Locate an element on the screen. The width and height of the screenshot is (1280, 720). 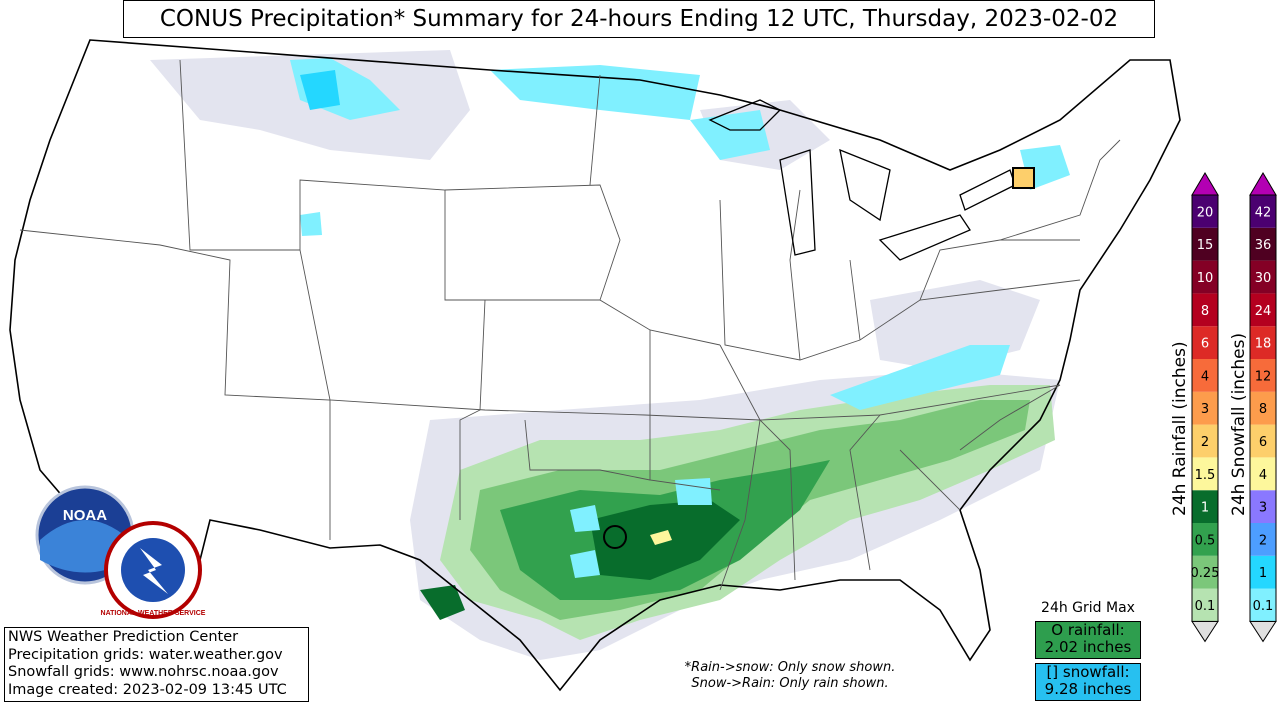
note-line-2: Snow->Rain: Only rain shown. is located at coordinates (790, 683).